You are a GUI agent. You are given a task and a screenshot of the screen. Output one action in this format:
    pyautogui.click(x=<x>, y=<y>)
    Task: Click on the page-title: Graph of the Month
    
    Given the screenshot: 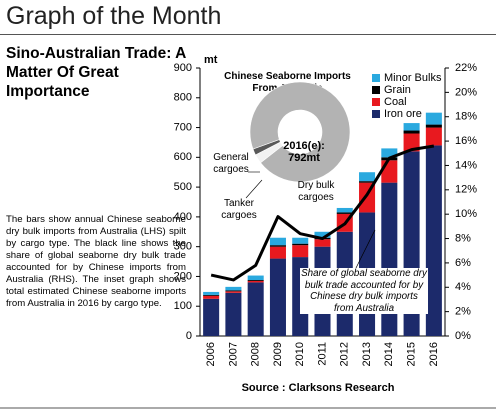 What is the action you would take?
    pyautogui.click(x=114, y=16)
    